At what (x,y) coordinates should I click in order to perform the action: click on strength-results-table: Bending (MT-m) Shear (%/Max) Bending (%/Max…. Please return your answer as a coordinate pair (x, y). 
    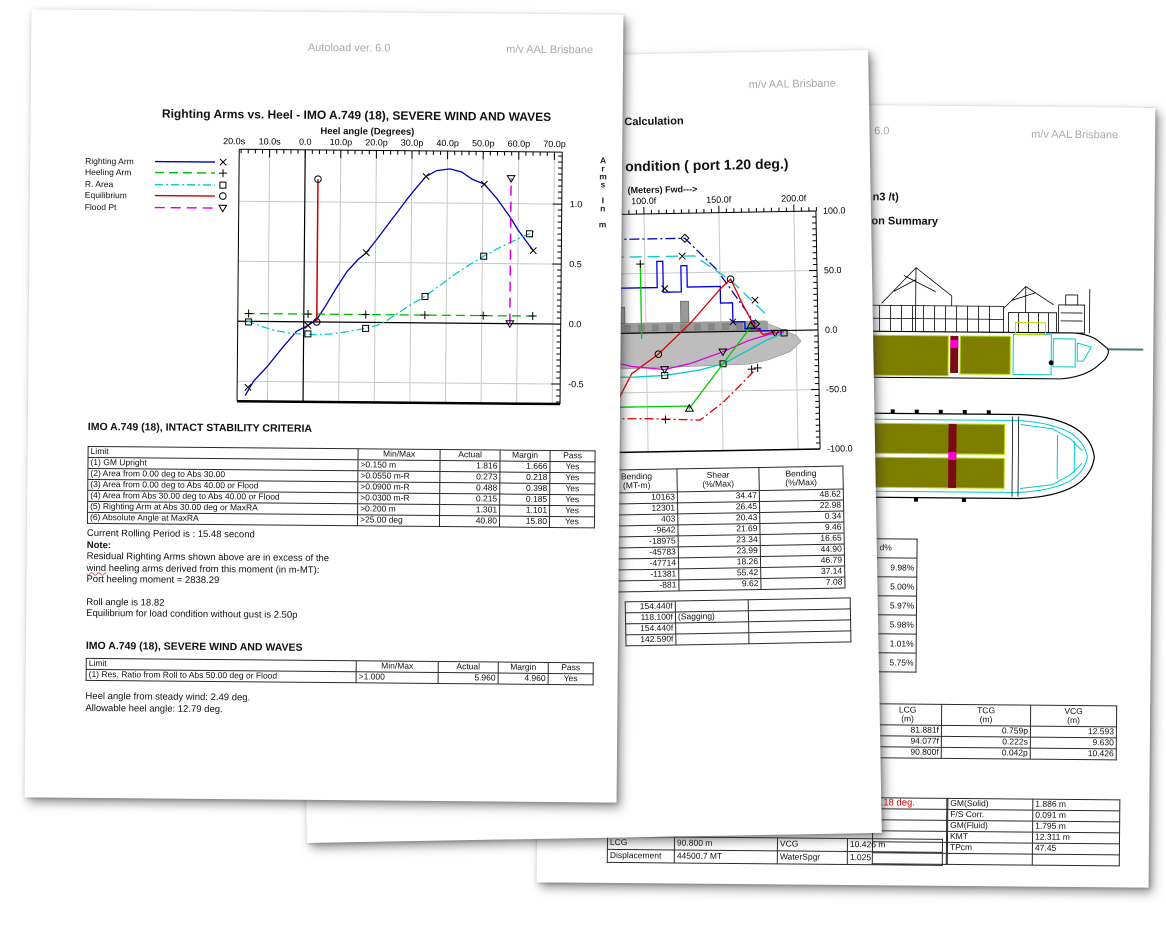
    Looking at the image, I should click on (720, 529).